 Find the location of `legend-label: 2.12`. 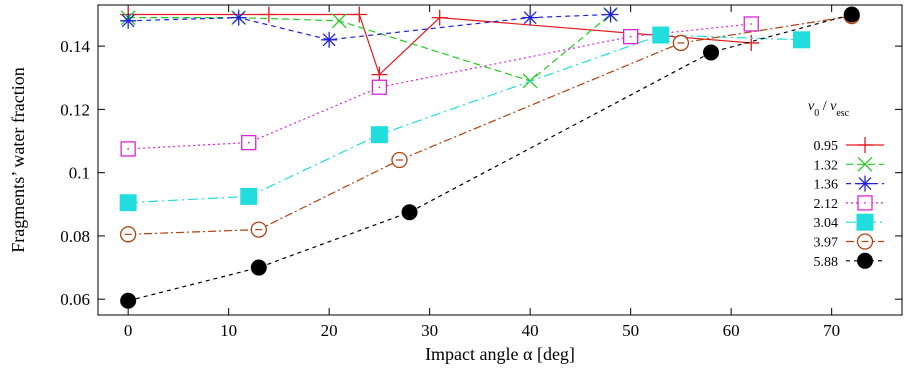

legend-label: 2.12 is located at coordinates (826, 204).